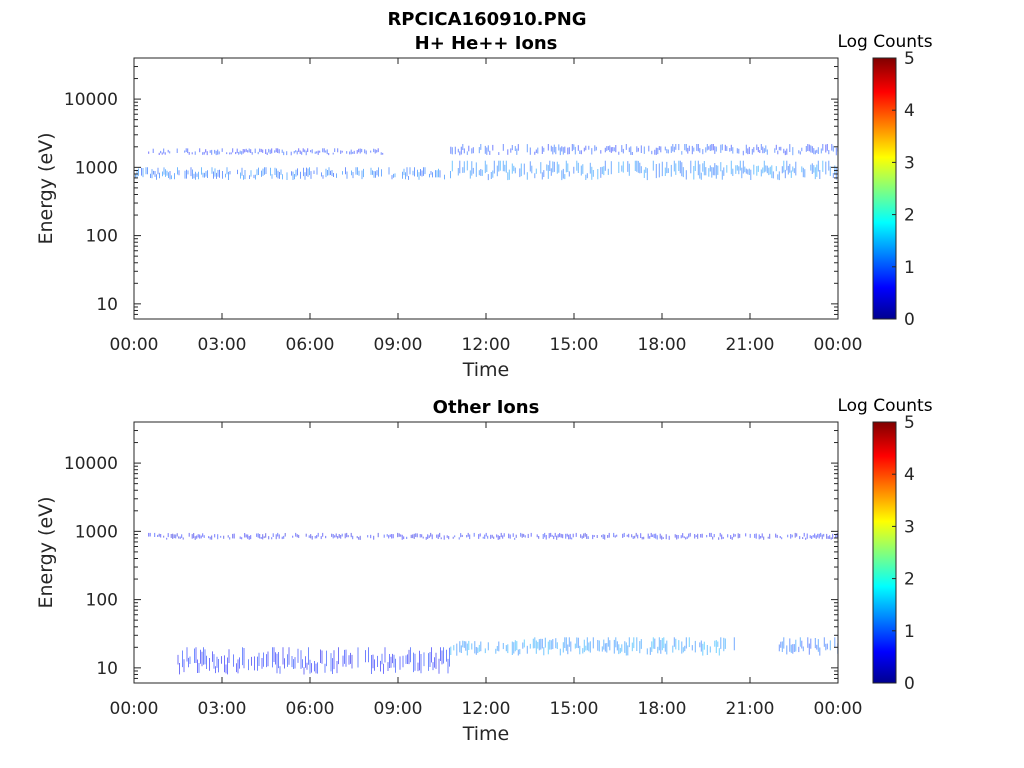 This screenshot has height=768, width=1024. Describe the element at coordinates (486, 19) in the screenshot. I see `figure-title: RPCICA160910.PNG` at that location.